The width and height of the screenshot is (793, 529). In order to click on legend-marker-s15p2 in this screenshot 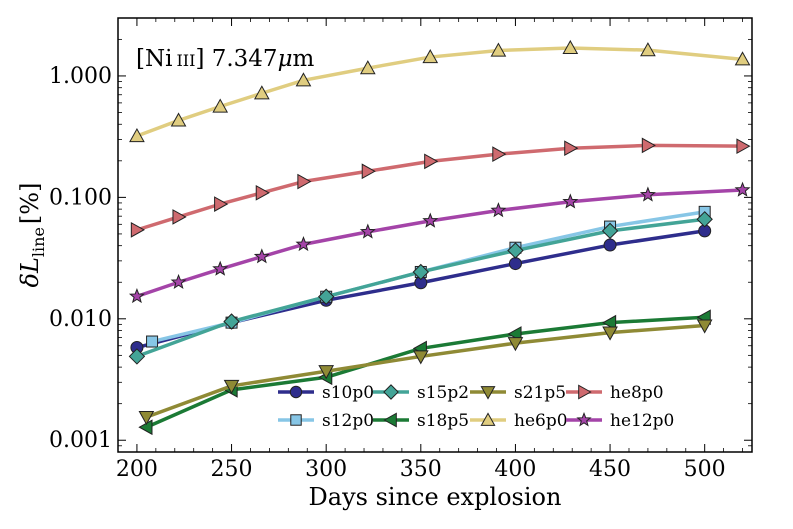, I will do `click(391, 392)`.